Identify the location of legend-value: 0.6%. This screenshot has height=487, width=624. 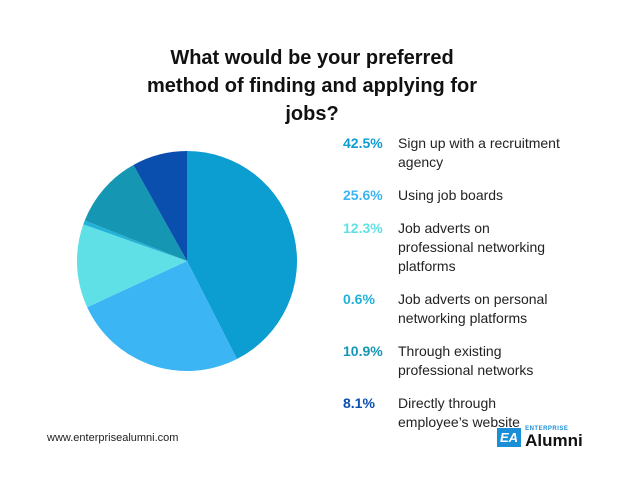
(359, 299).